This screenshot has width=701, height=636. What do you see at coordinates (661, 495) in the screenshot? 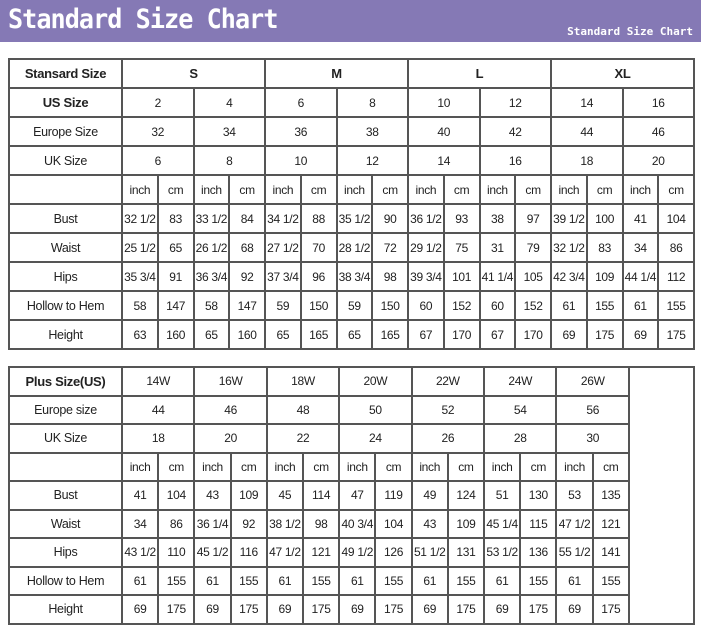
I see `blank-column` at bounding box center [661, 495].